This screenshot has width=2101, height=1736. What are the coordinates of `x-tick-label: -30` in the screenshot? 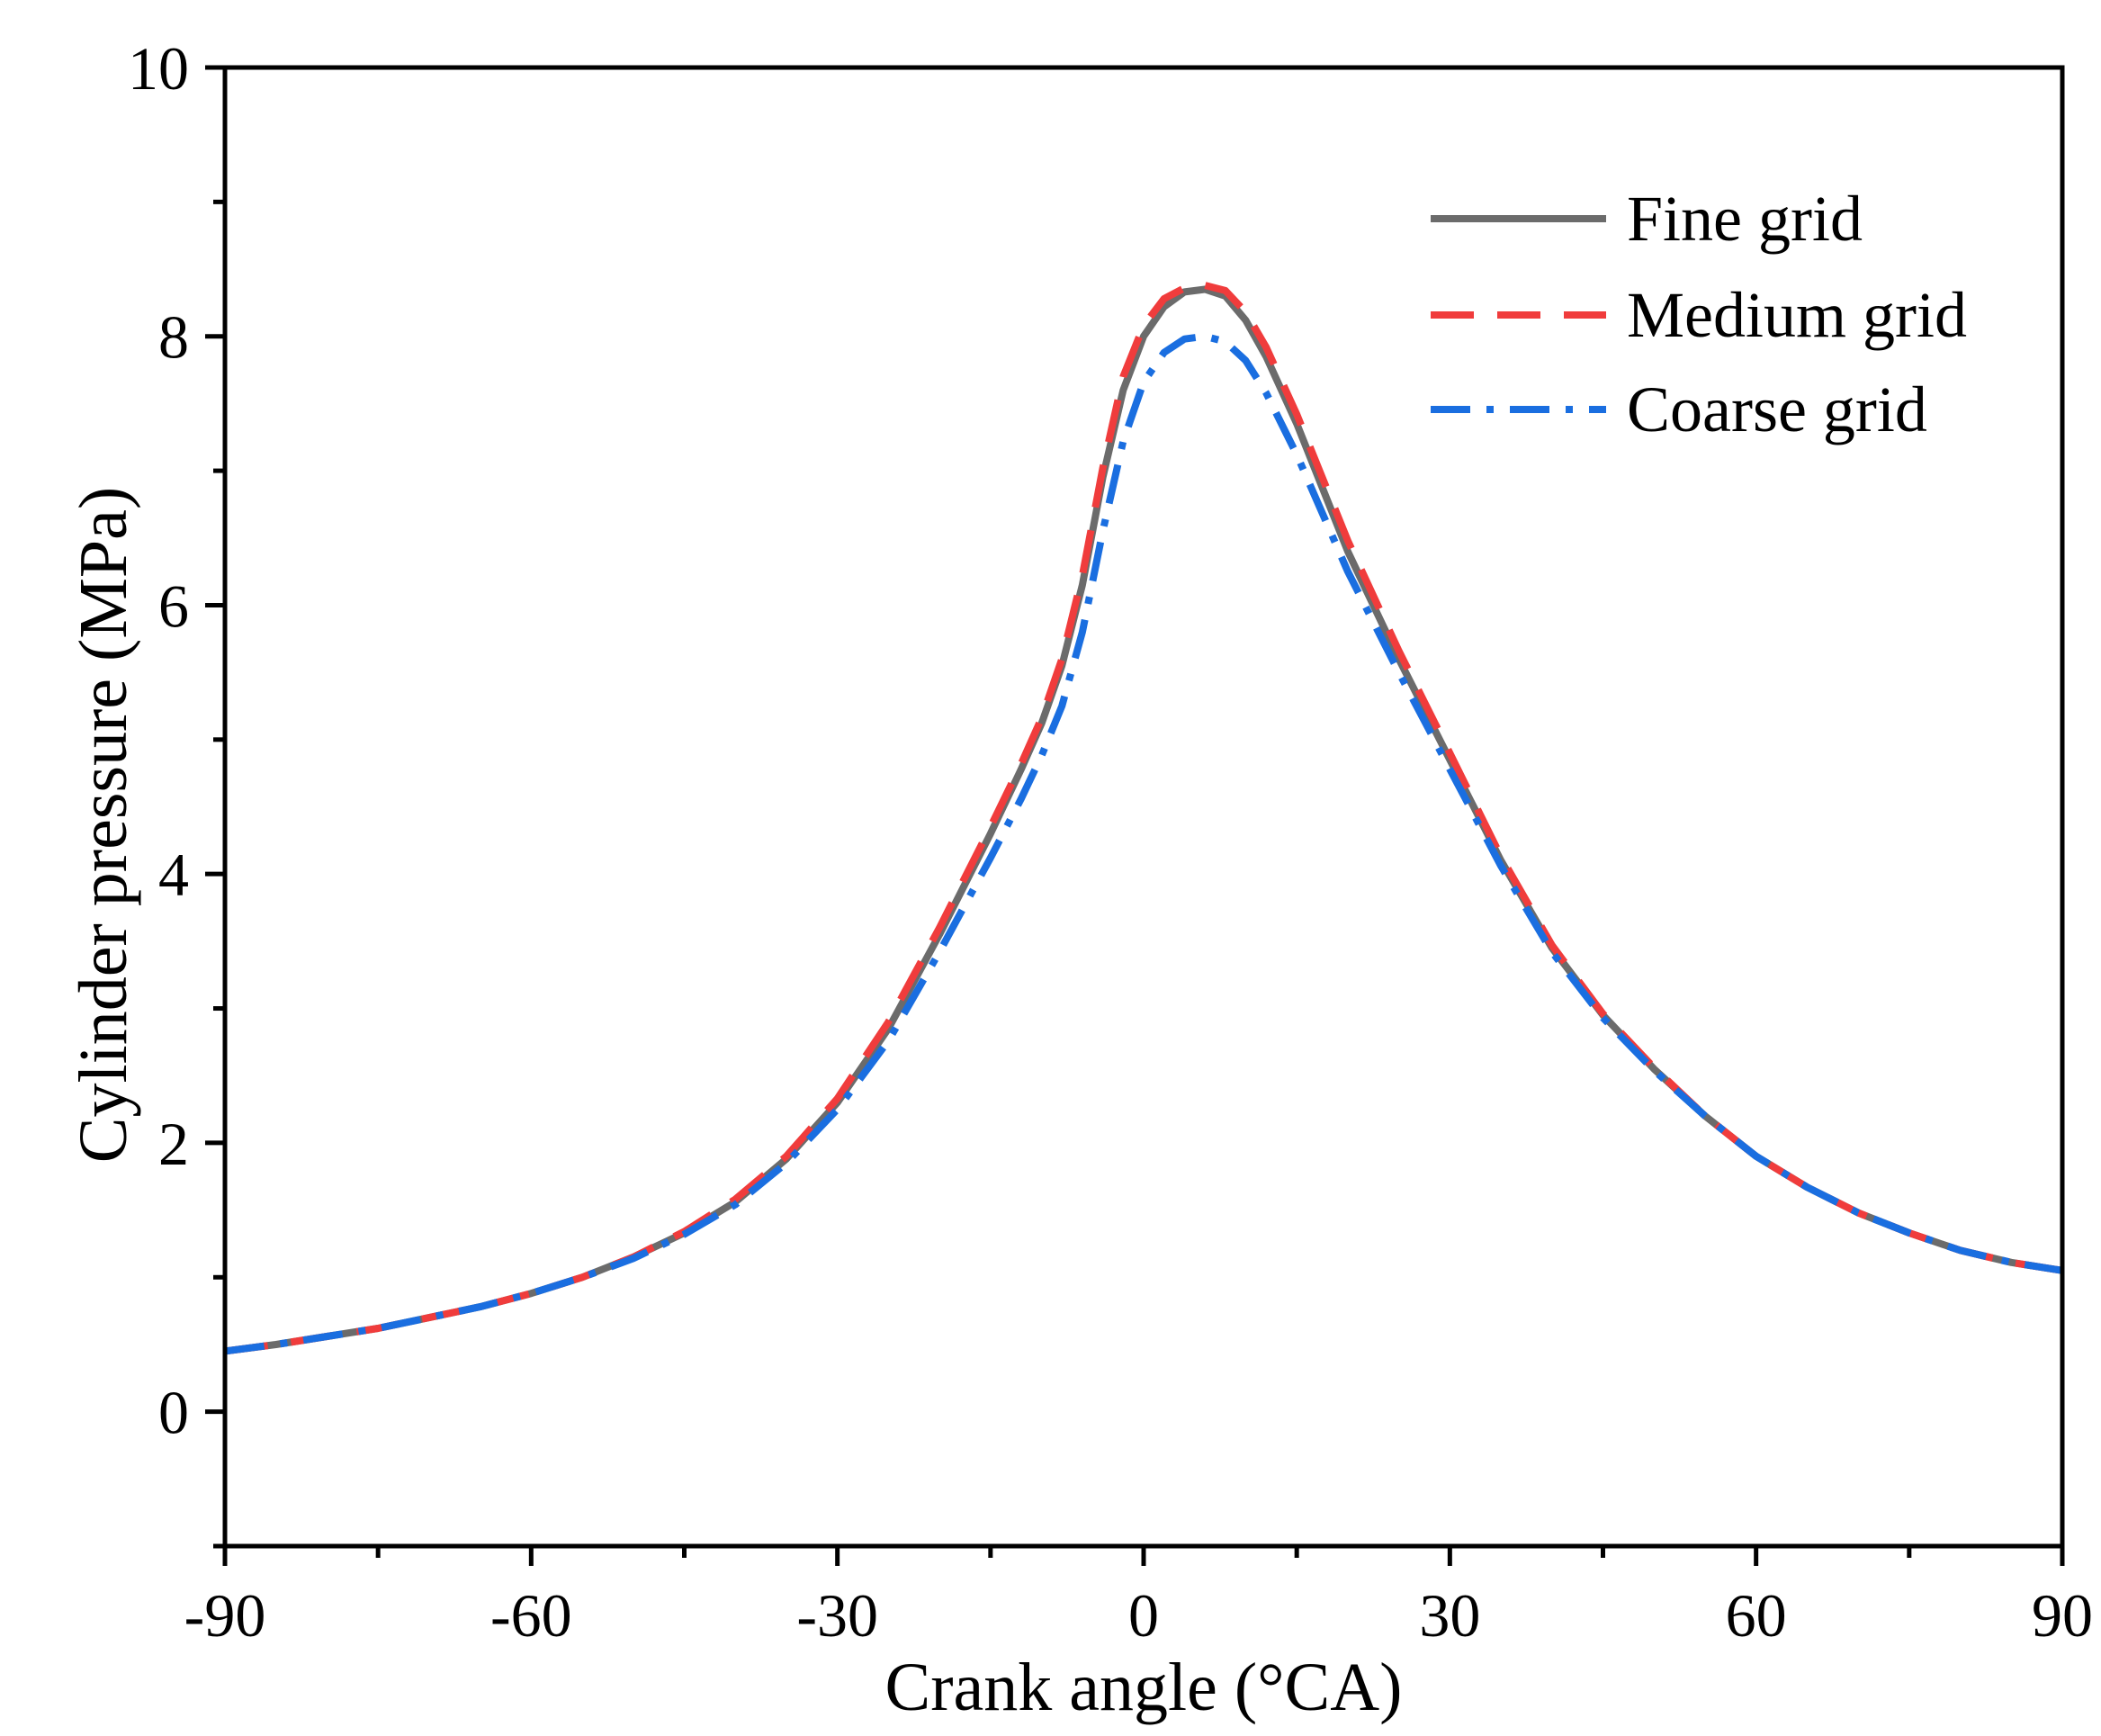 It's located at (837, 1615).